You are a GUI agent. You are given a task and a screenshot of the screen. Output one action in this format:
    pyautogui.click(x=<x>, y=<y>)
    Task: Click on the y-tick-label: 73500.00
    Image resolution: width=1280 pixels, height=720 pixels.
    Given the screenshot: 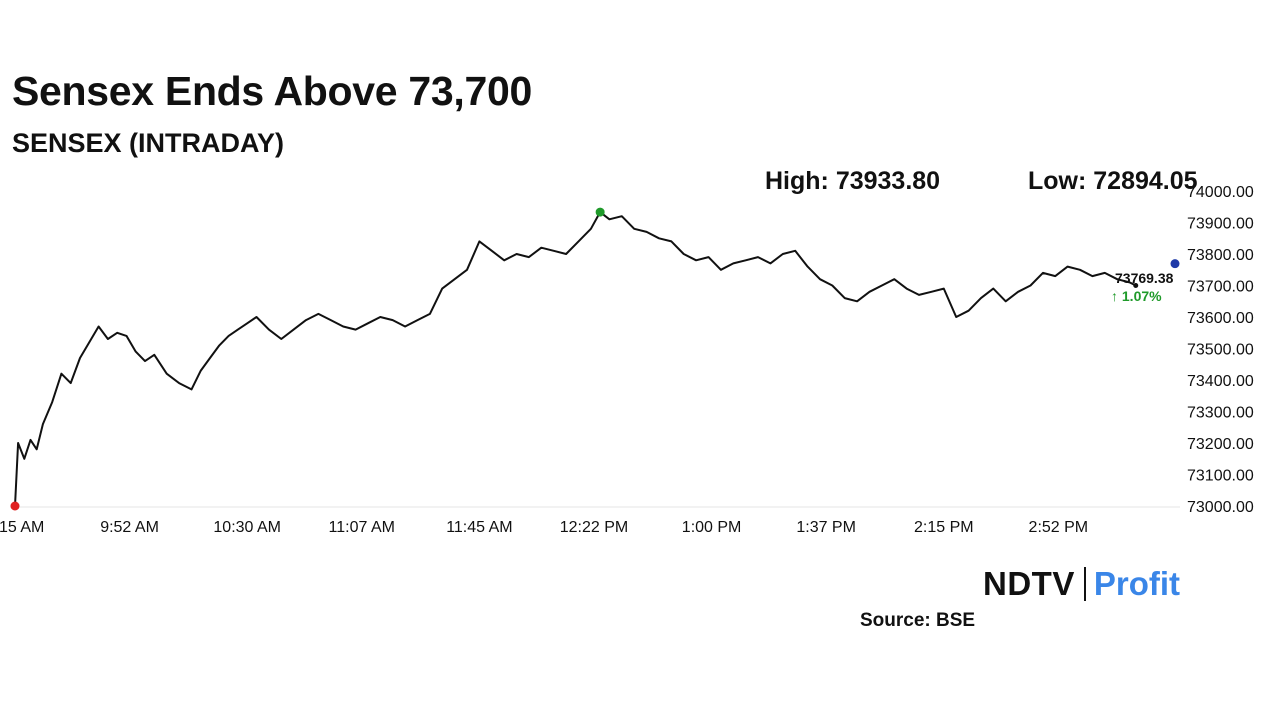 What is the action you would take?
    pyautogui.click(x=1220, y=350)
    